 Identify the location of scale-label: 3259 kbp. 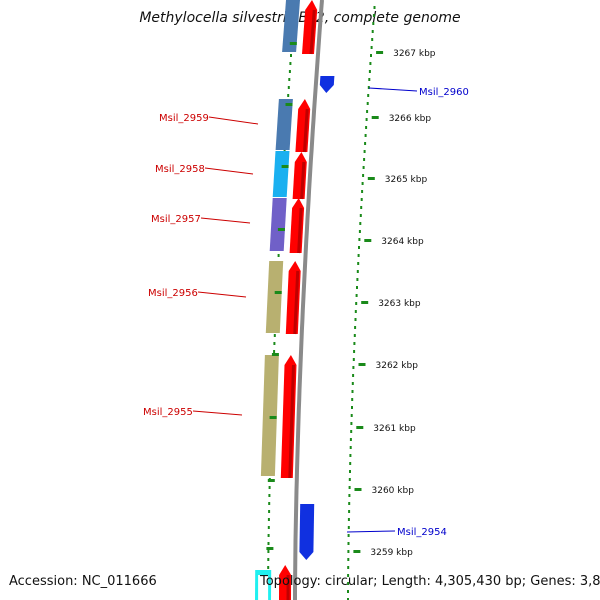
(391, 553).